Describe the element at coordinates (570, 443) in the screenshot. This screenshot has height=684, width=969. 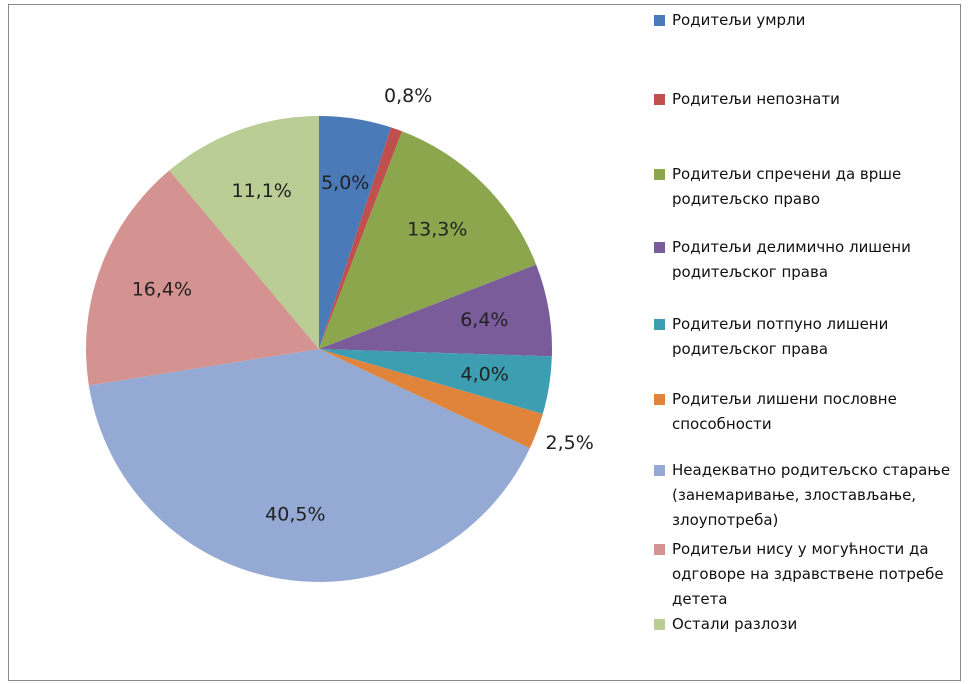
I see `data-label: 2,5%` at that location.